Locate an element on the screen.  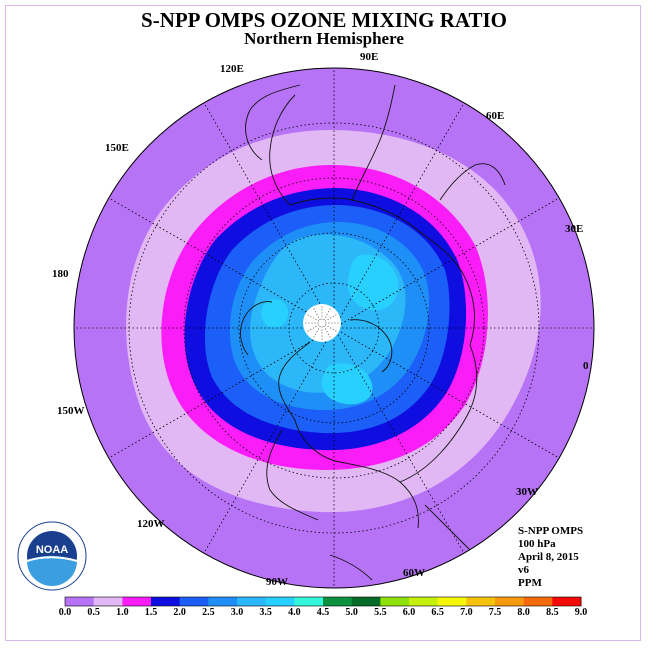
lon-label-90e: 90E is located at coordinates (369, 57).